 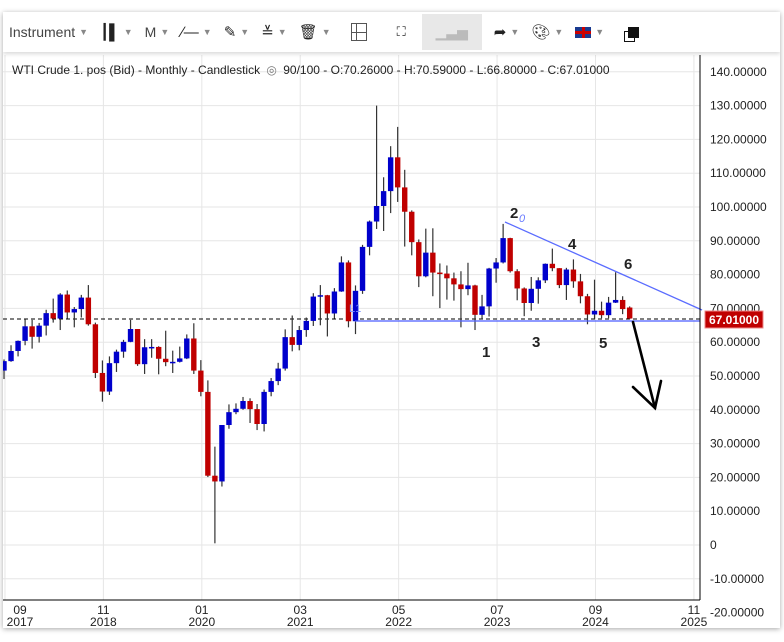 What do you see at coordinates (237, 32) in the screenshot?
I see `ruler-dropdown: ✎ ▼` at bounding box center [237, 32].